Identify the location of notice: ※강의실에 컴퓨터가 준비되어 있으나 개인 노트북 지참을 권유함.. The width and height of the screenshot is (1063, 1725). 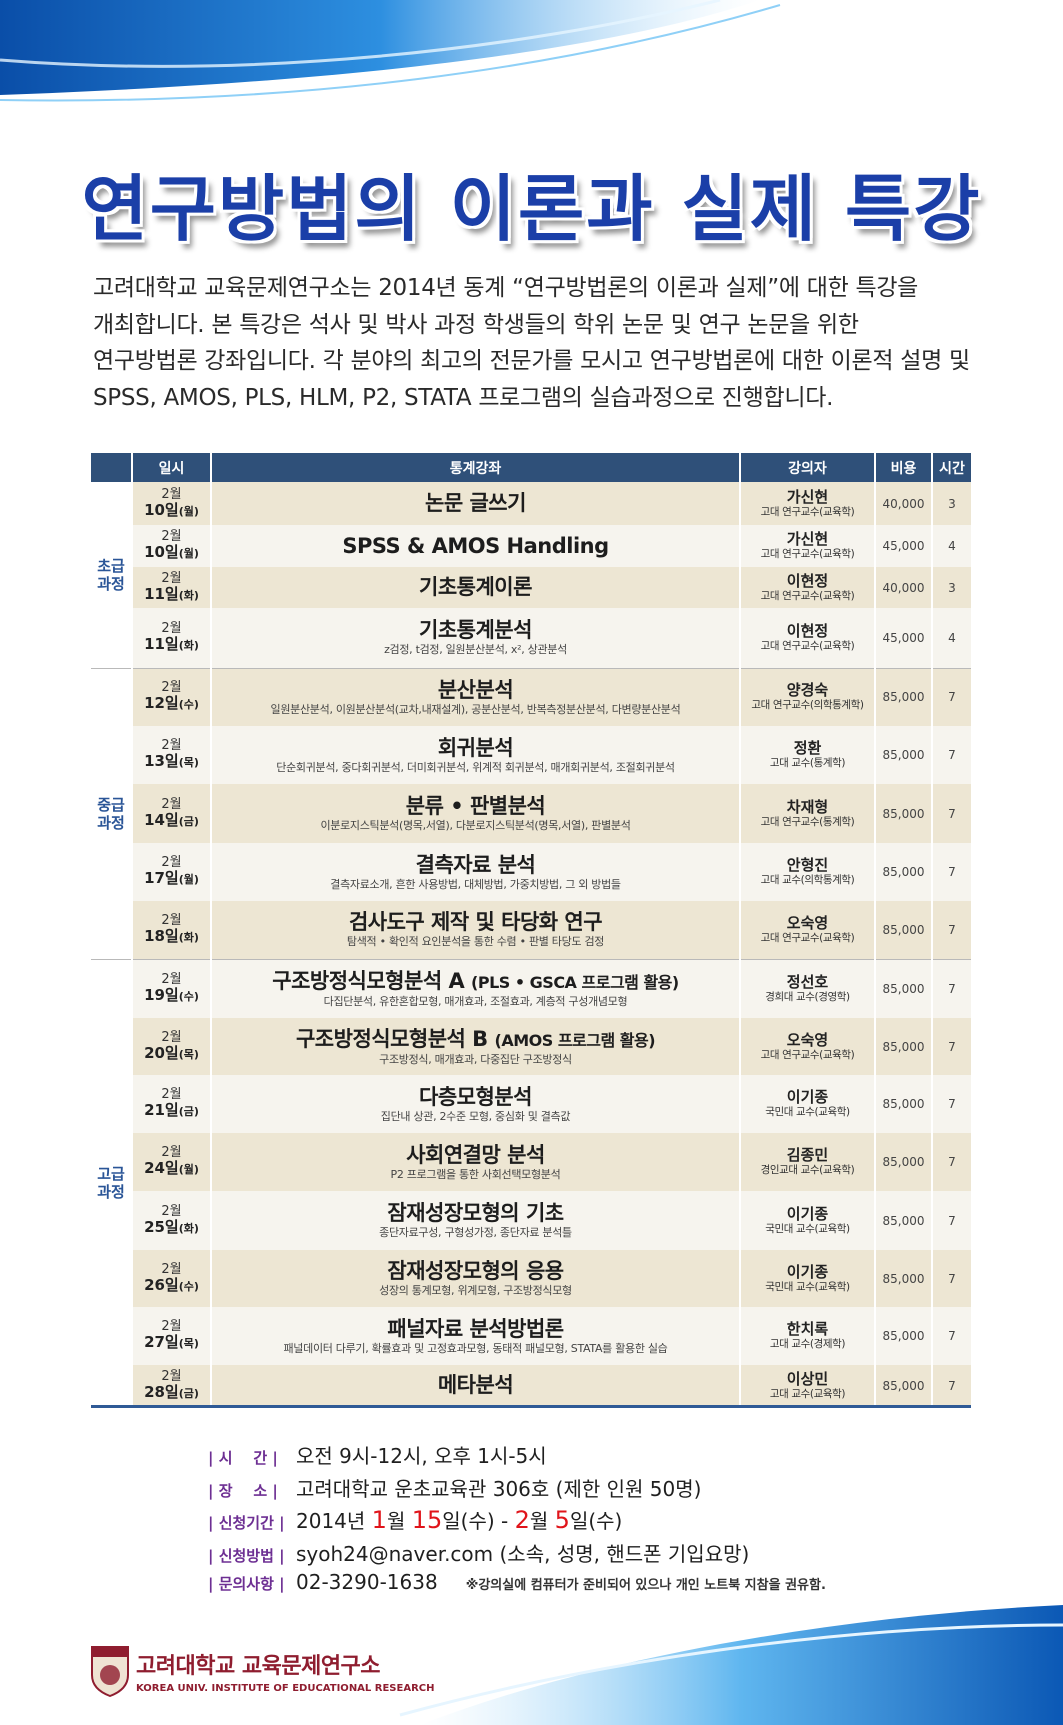
(645, 1585).